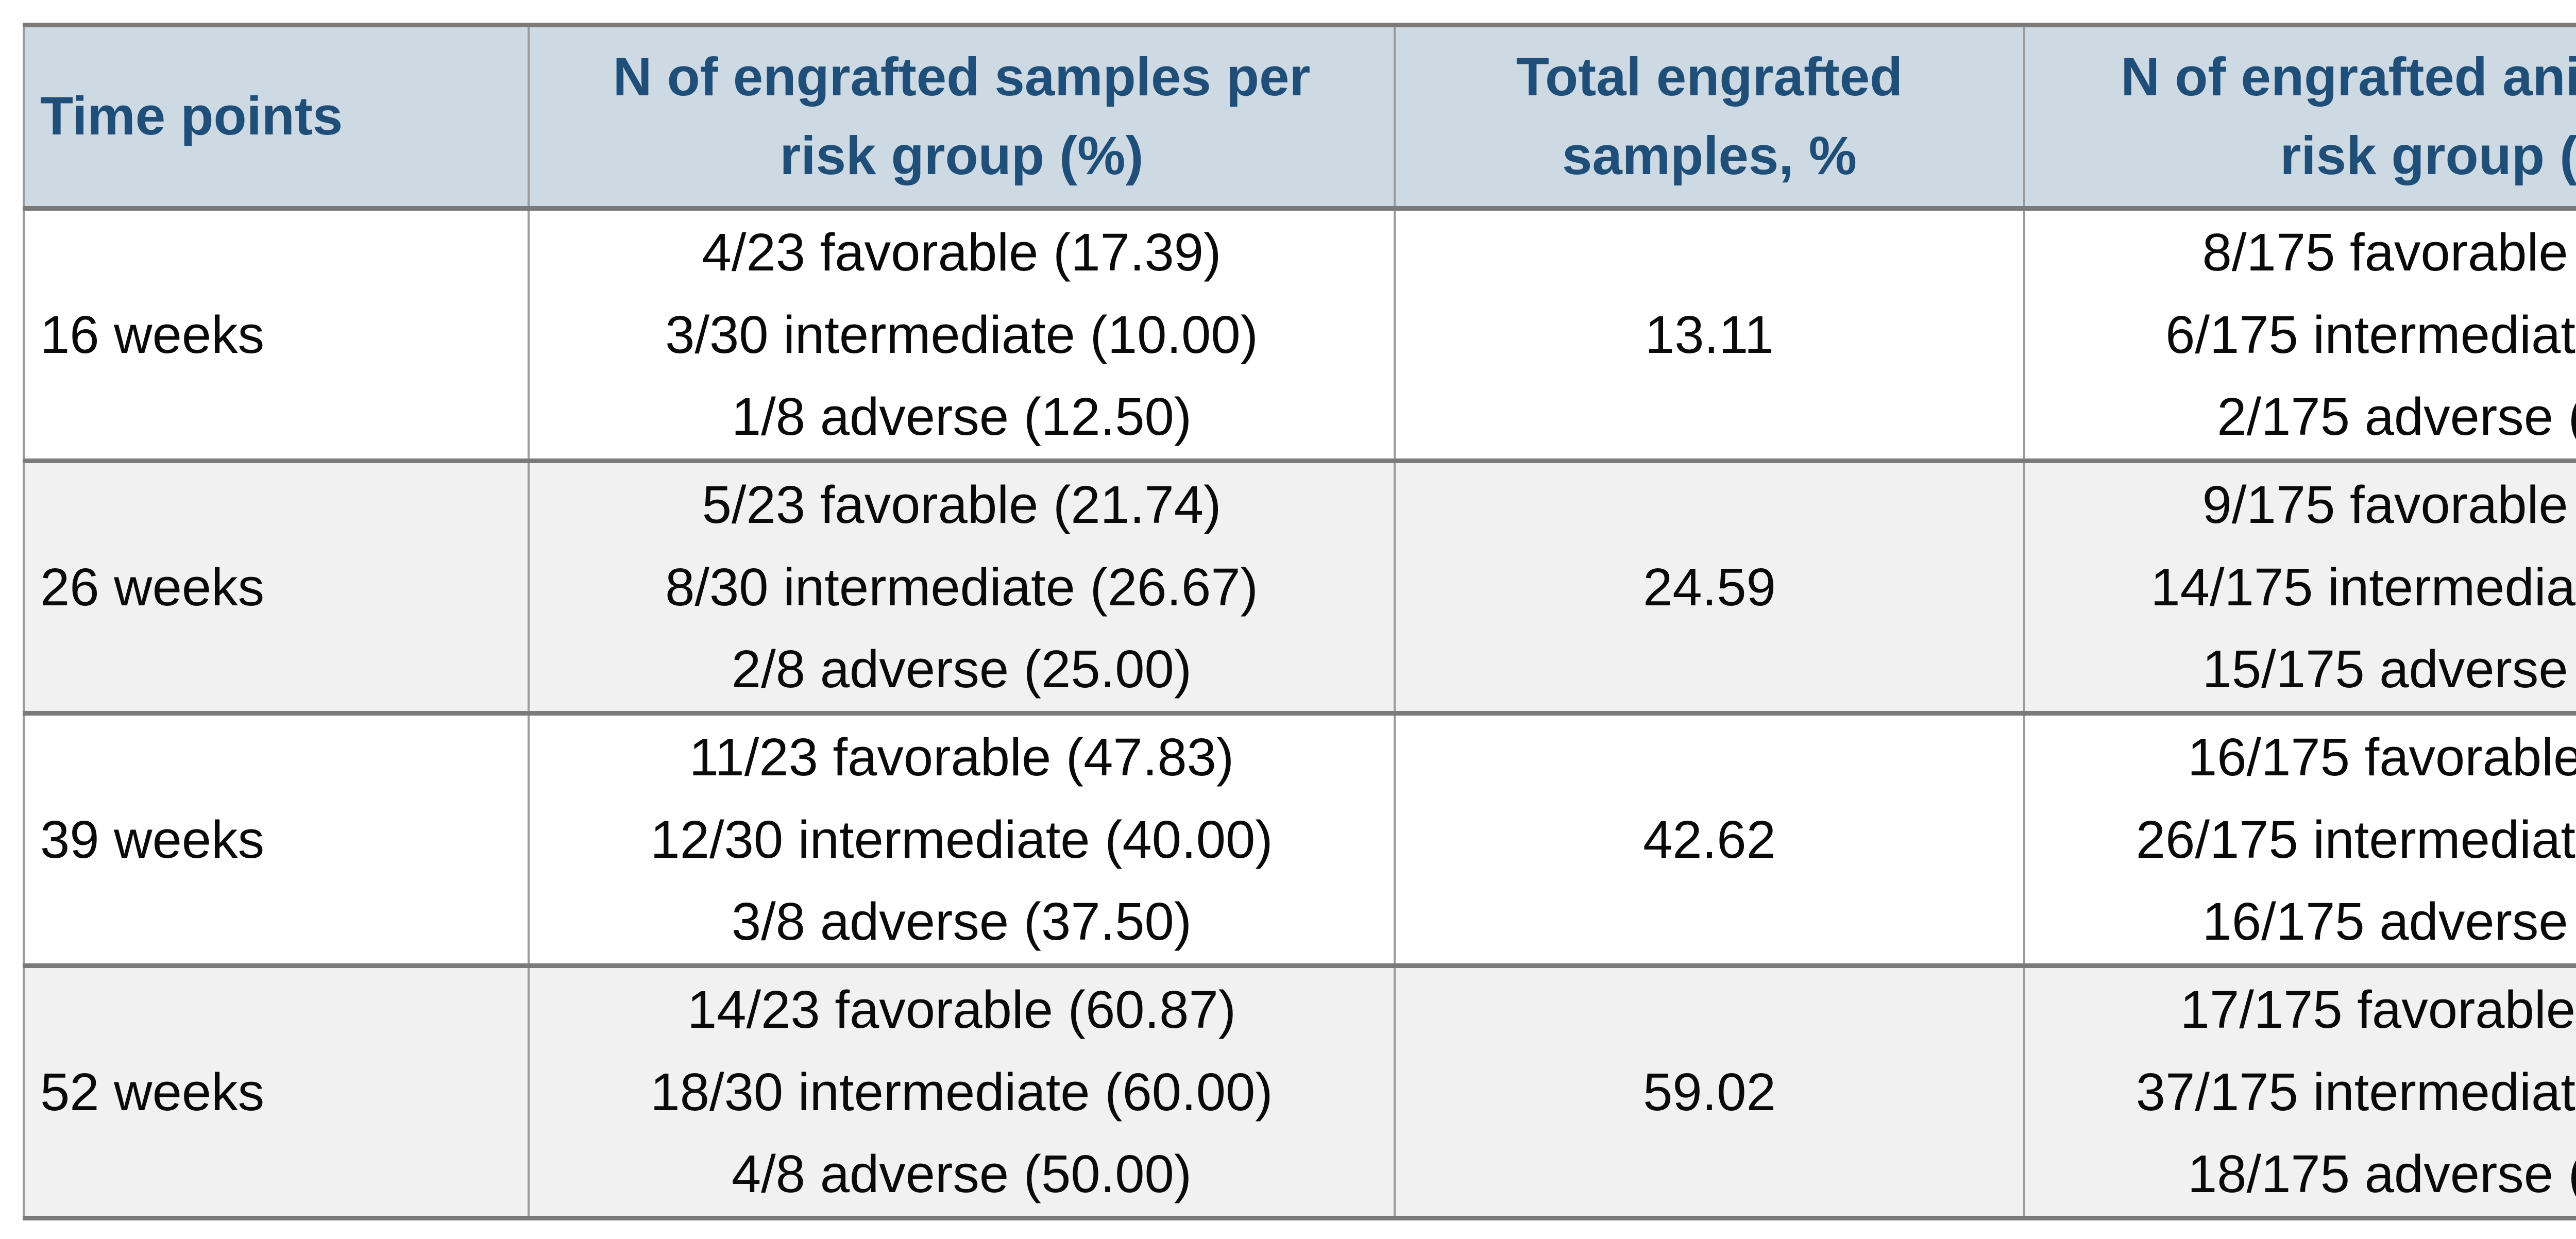  I want to click on cell-total-engrafted-samples: 24.59, so click(1709, 587).